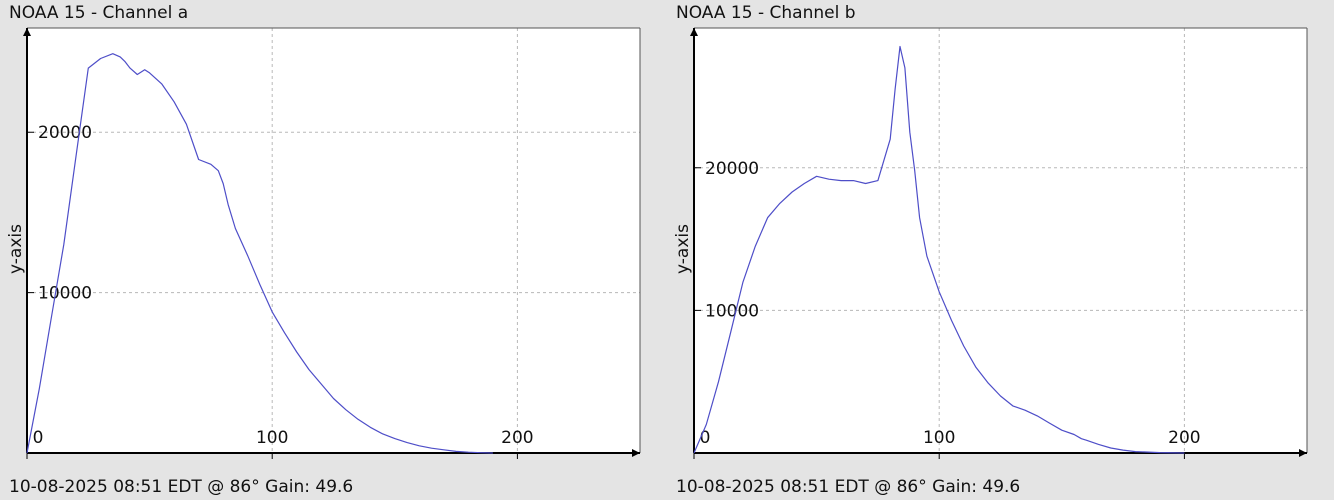 This screenshot has height=500, width=1334. I want to click on chart-b-caption: 10-08-2025 08:51 EDT @ 86° Gain: 49.6, so click(848, 487).